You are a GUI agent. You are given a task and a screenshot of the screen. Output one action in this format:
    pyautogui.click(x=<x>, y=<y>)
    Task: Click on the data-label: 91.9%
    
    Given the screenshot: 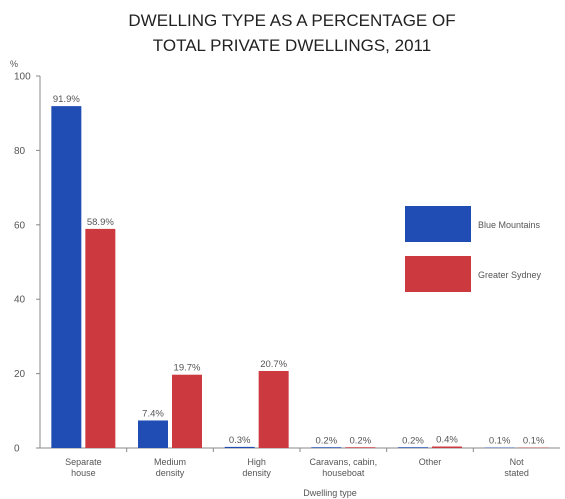 What is the action you would take?
    pyautogui.click(x=66, y=99)
    